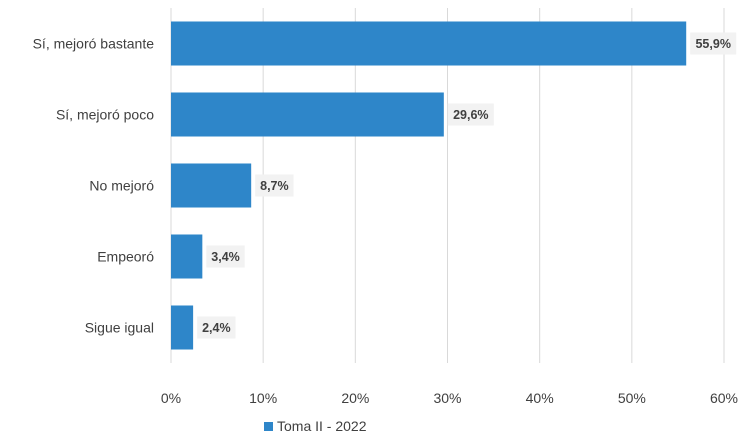 The image size is (744, 439). What do you see at coordinates (121, 186) in the screenshot?
I see `category-label: No mejoró` at bounding box center [121, 186].